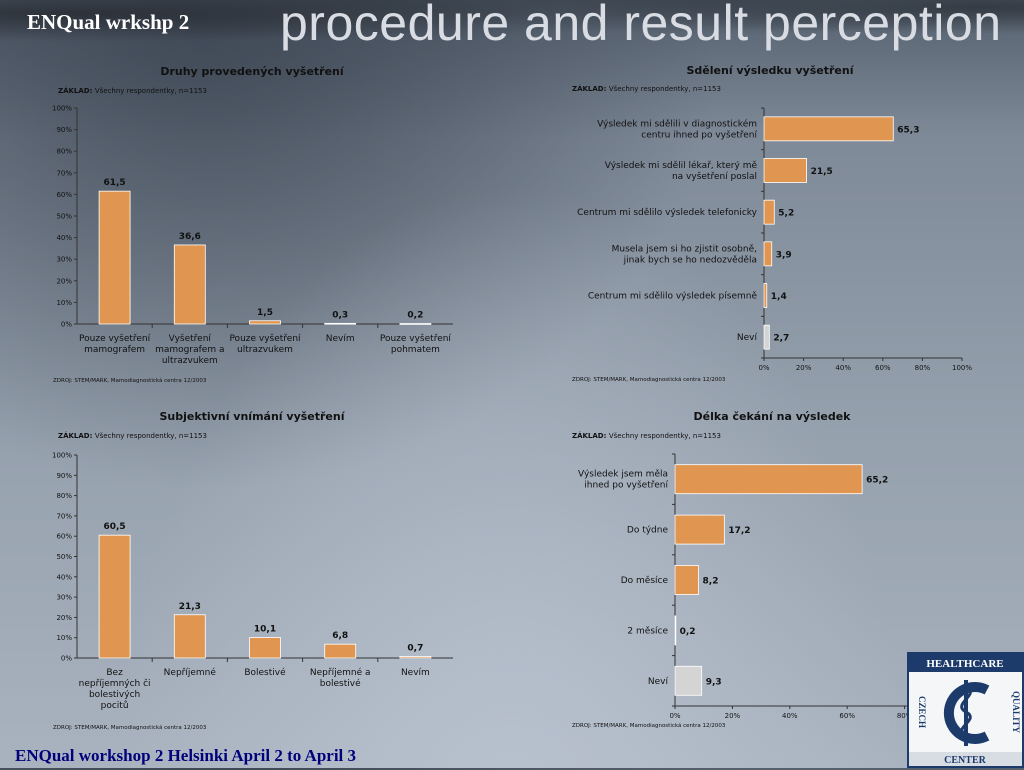 This screenshot has width=1024, height=770. I want to click on category-label: Musela jsem si ho zjistit osobně,, so click(684, 249).